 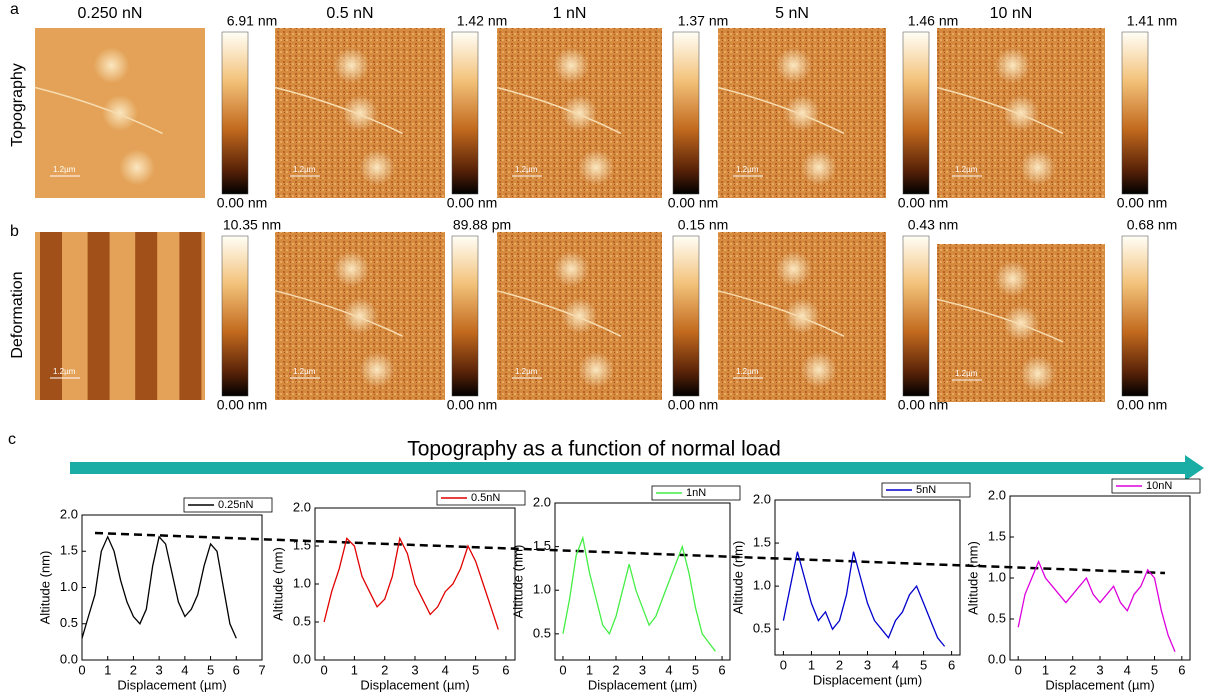 I want to click on load-arrow, so click(x=627, y=468).